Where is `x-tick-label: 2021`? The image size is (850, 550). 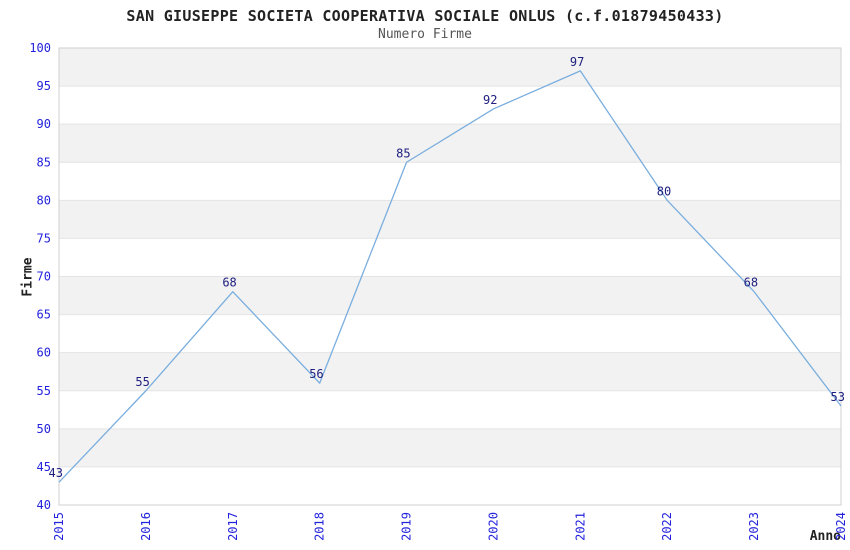
x-tick-label: 2021 is located at coordinates (580, 526).